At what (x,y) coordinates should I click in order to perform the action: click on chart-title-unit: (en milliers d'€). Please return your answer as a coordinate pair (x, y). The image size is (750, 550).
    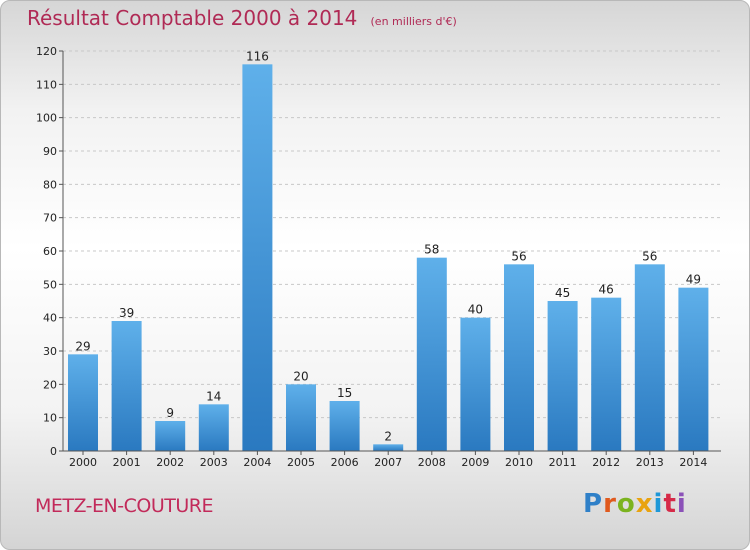
    Looking at the image, I should click on (413, 21).